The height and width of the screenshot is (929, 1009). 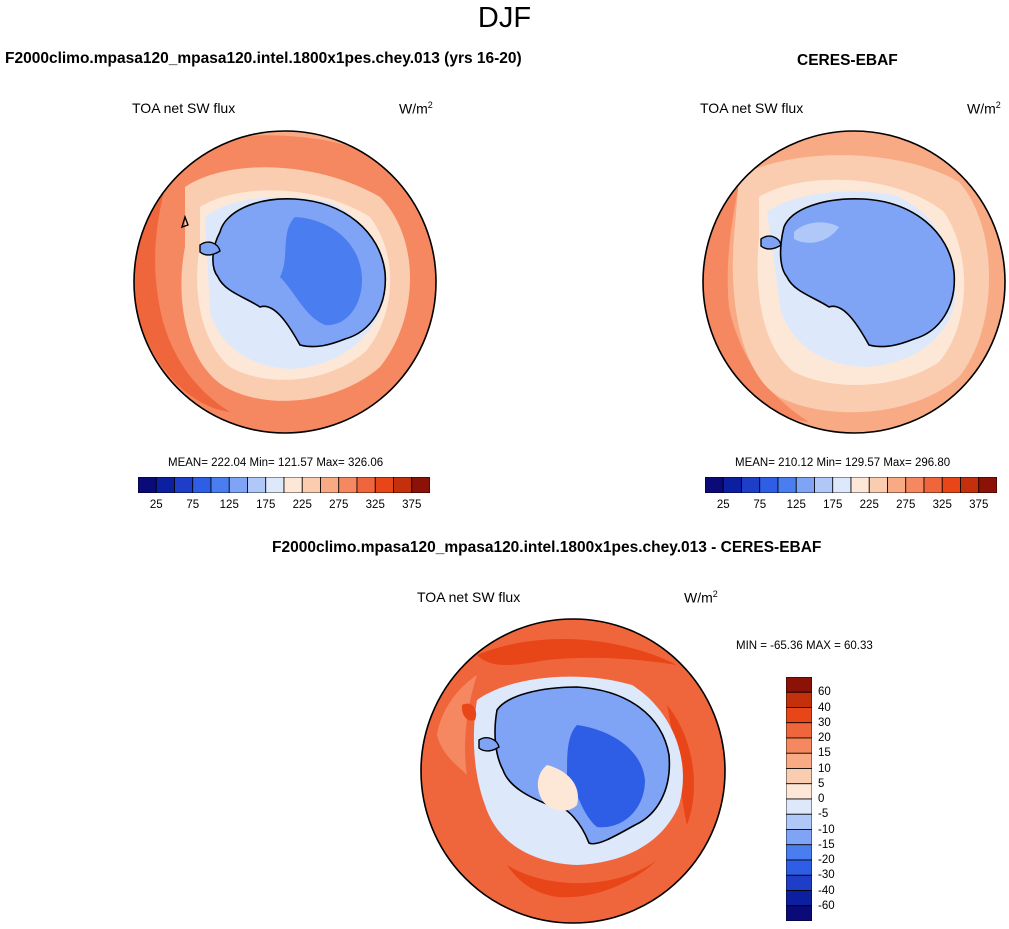 What do you see at coordinates (416, 108) in the screenshot?
I see `panel1-units: W/m2` at bounding box center [416, 108].